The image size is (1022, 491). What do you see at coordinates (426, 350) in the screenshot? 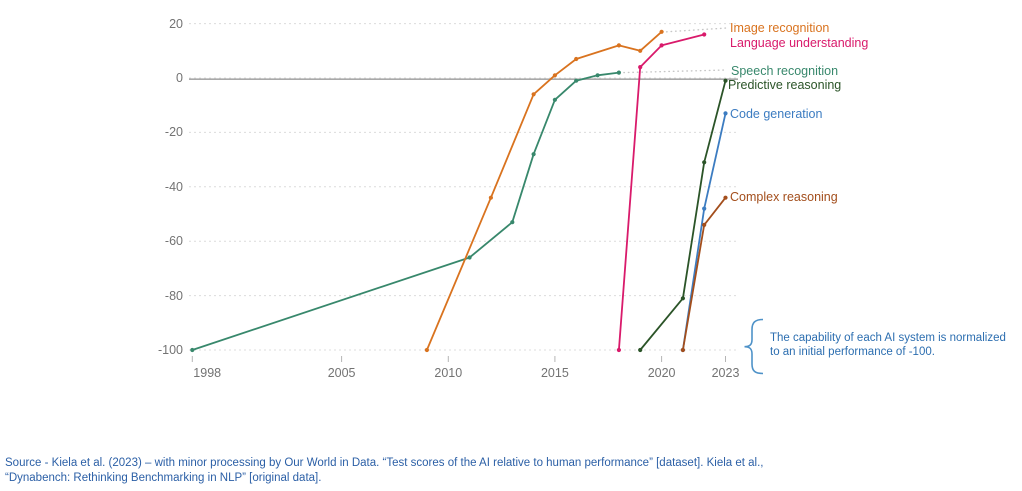
I see `data-point-image-2009` at bounding box center [426, 350].